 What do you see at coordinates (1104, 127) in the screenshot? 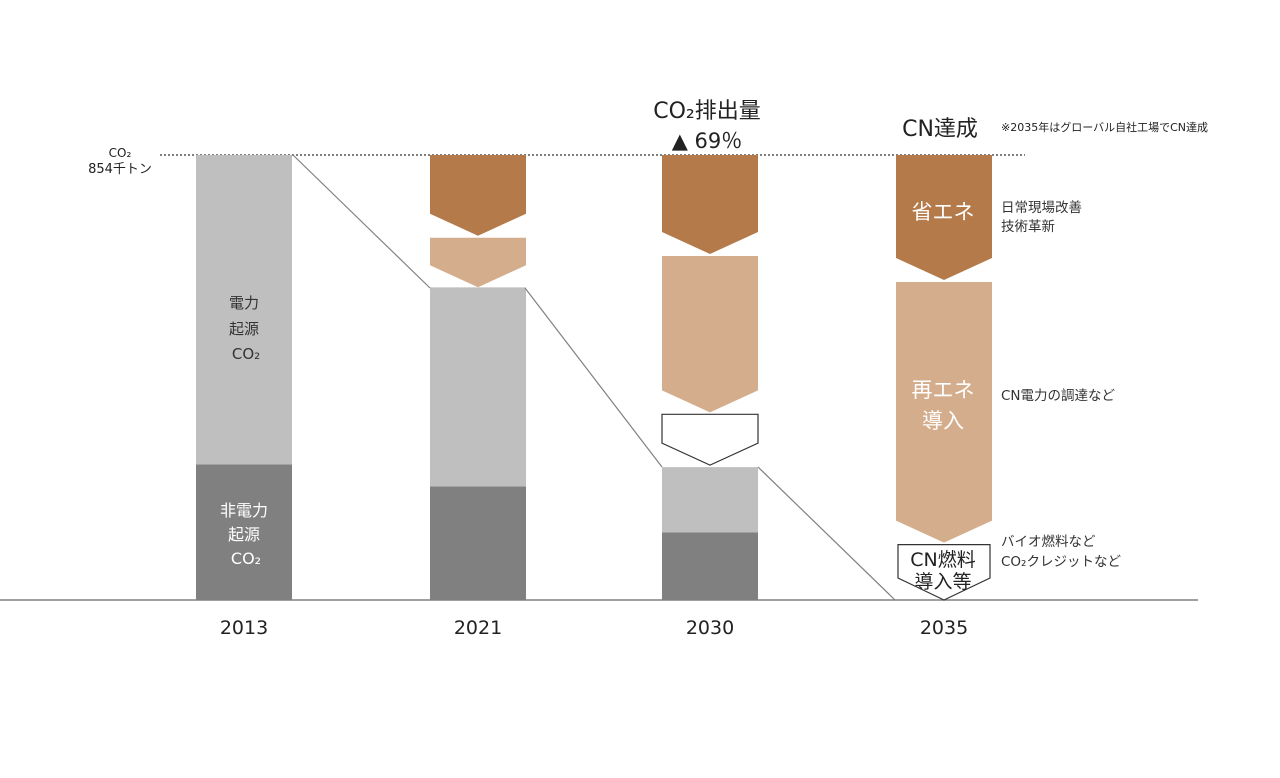
I see `cn-note: ※2035年はグローバル自社工場でCN達成` at bounding box center [1104, 127].